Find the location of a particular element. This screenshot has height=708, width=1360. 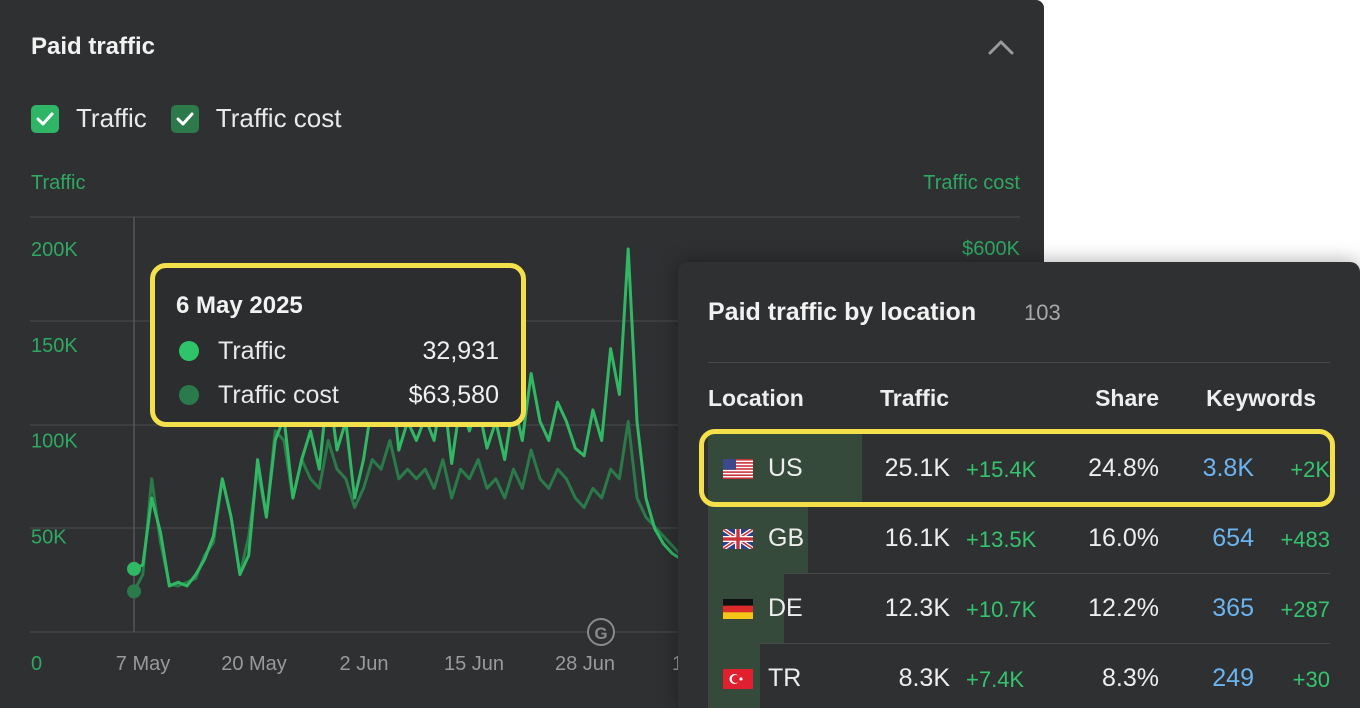

keywords-delta: +287 is located at coordinates (1305, 609).